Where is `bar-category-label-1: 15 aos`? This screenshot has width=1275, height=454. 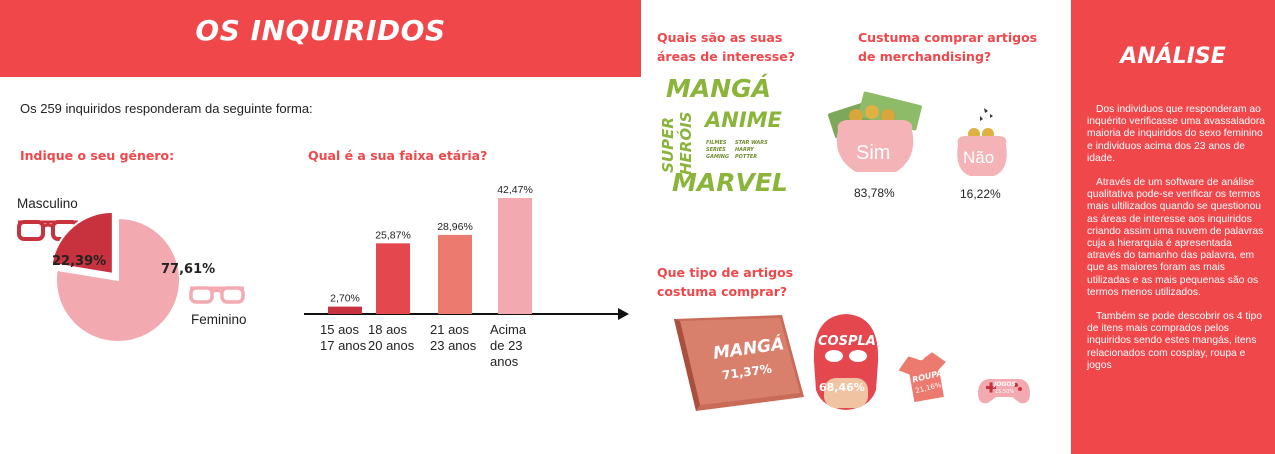
bar-category-label-1: 15 aos is located at coordinates (340, 329).